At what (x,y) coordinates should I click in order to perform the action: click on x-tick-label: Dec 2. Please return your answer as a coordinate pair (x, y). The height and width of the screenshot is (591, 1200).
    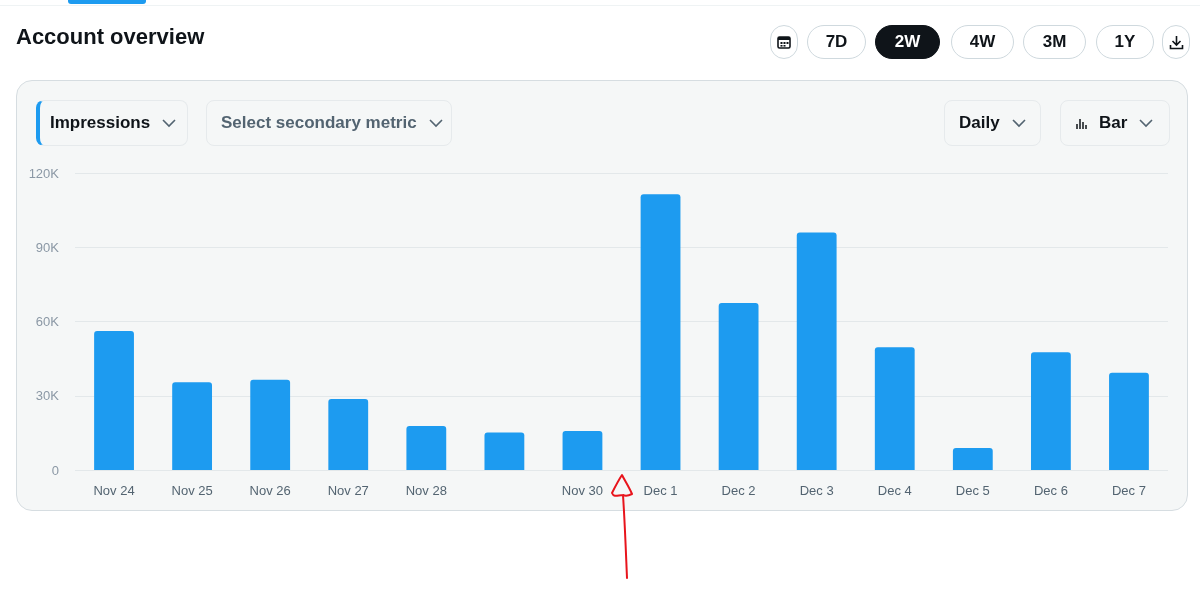
    Looking at the image, I should click on (738, 490).